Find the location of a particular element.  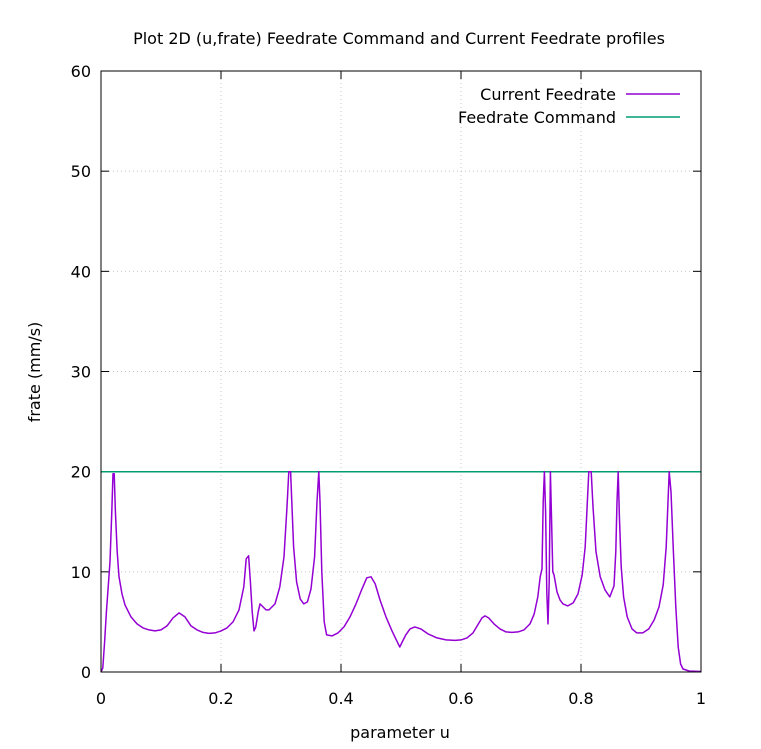

y-tick-label: 0 is located at coordinates (86, 672).